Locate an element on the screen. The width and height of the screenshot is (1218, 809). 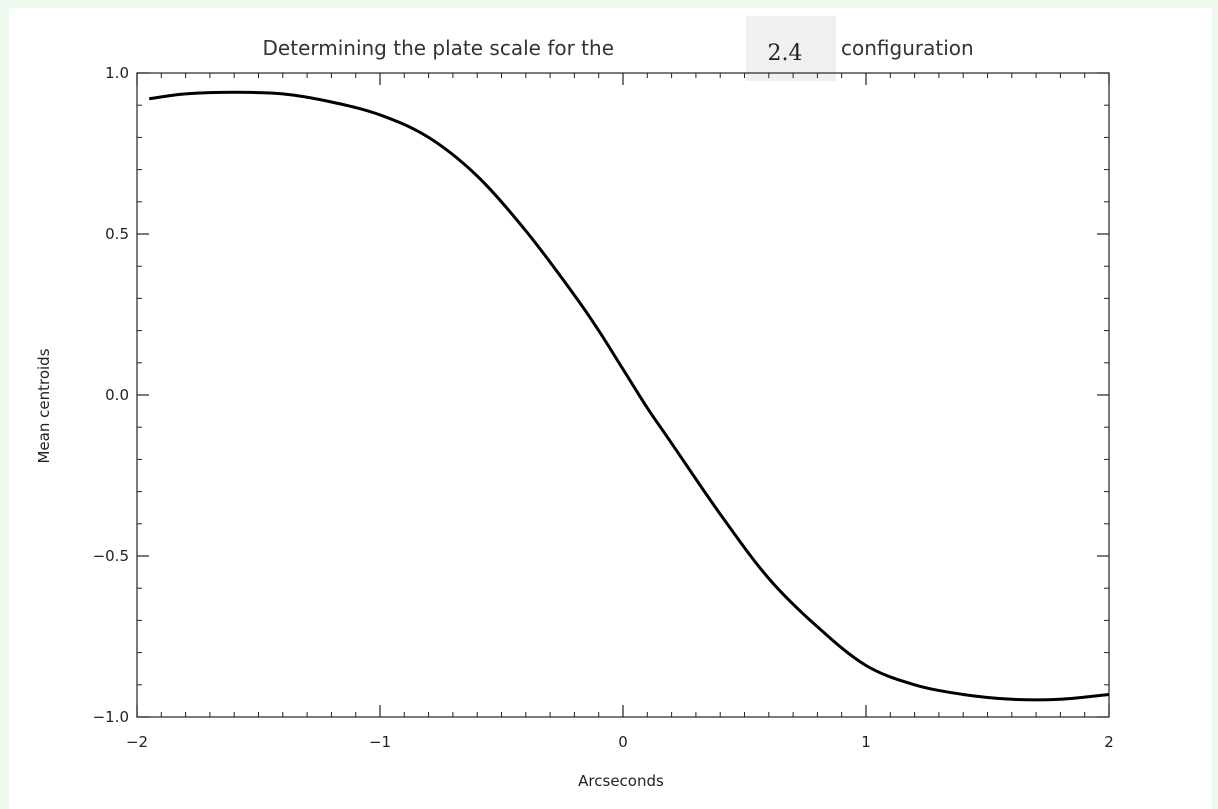
x-axis-title: Arcseconds is located at coordinates (621, 781).